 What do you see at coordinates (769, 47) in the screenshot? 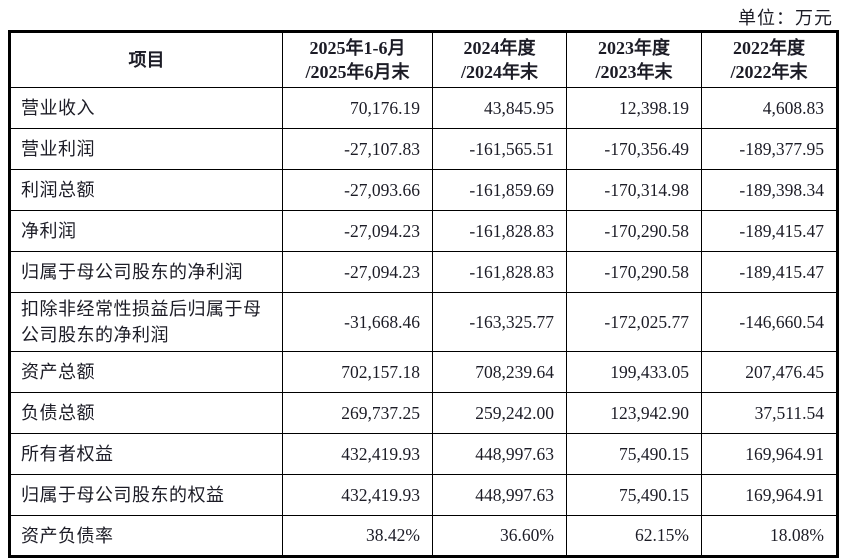
I see `period-label-line1: 2022年度` at bounding box center [769, 47].